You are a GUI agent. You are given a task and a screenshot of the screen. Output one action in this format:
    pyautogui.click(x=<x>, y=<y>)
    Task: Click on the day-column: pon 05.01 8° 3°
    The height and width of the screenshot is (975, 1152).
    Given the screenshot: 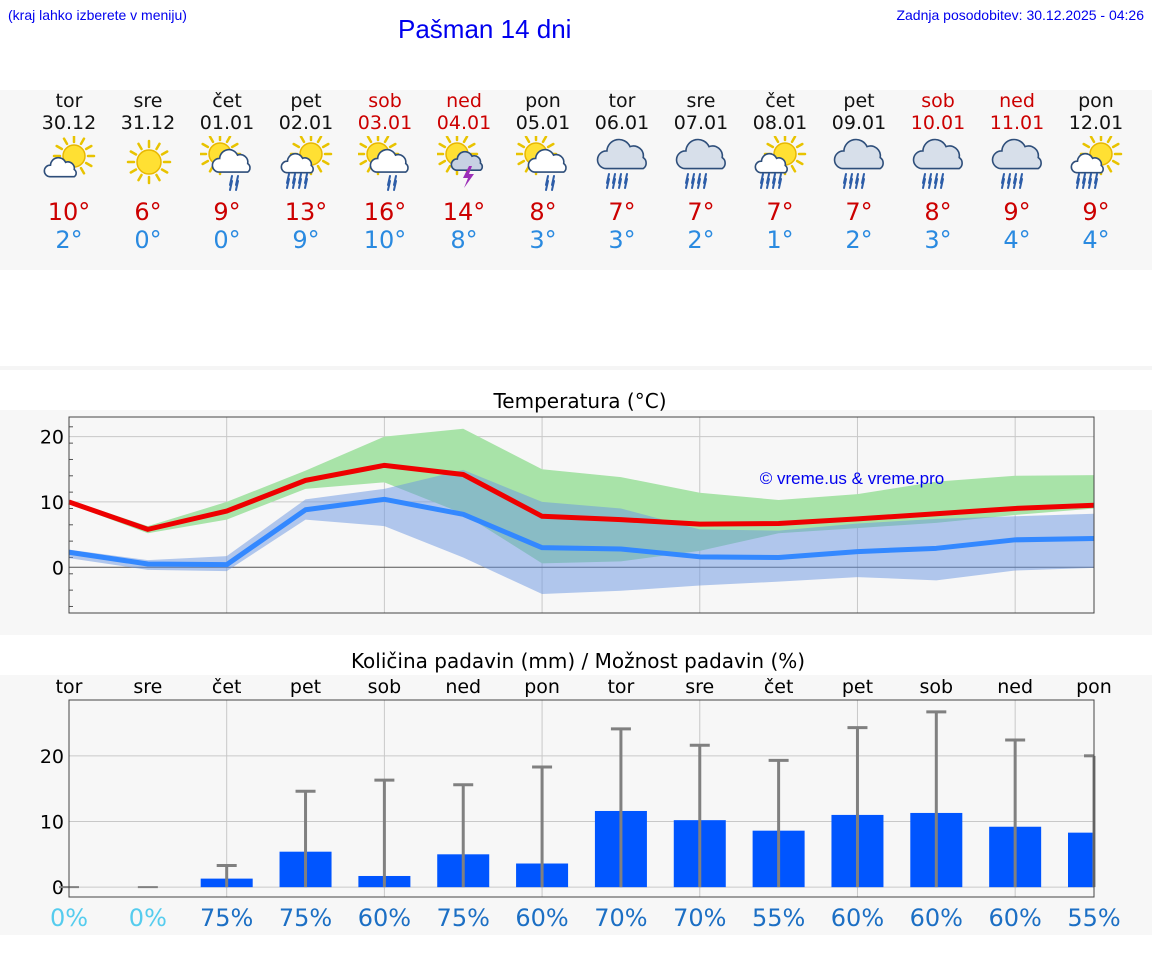 What is the action you would take?
    pyautogui.click(x=543, y=180)
    